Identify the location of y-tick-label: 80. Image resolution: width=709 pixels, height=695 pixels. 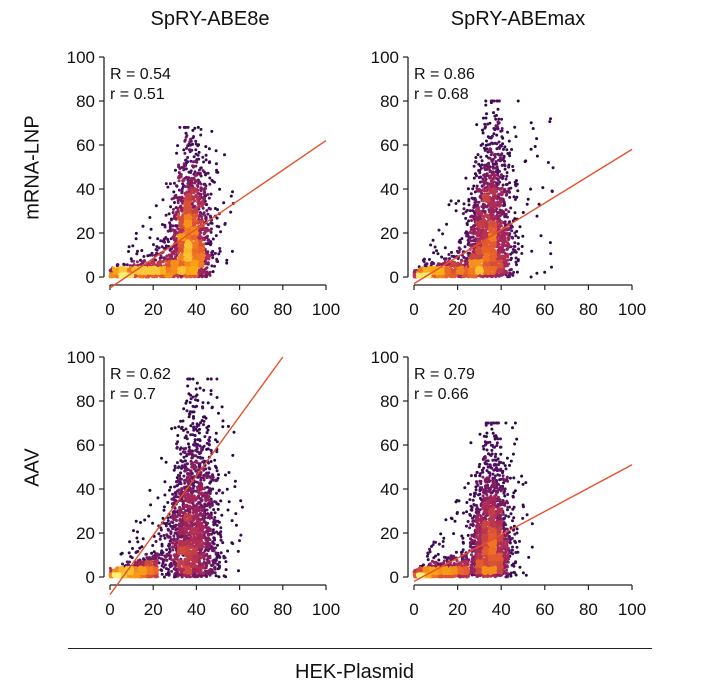
(389, 101).